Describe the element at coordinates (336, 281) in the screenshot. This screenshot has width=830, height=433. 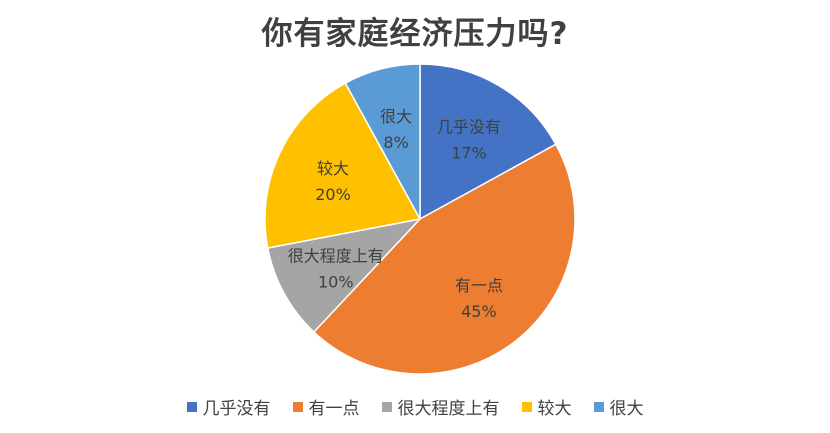
I see `slice-percent-label: 10%` at that location.